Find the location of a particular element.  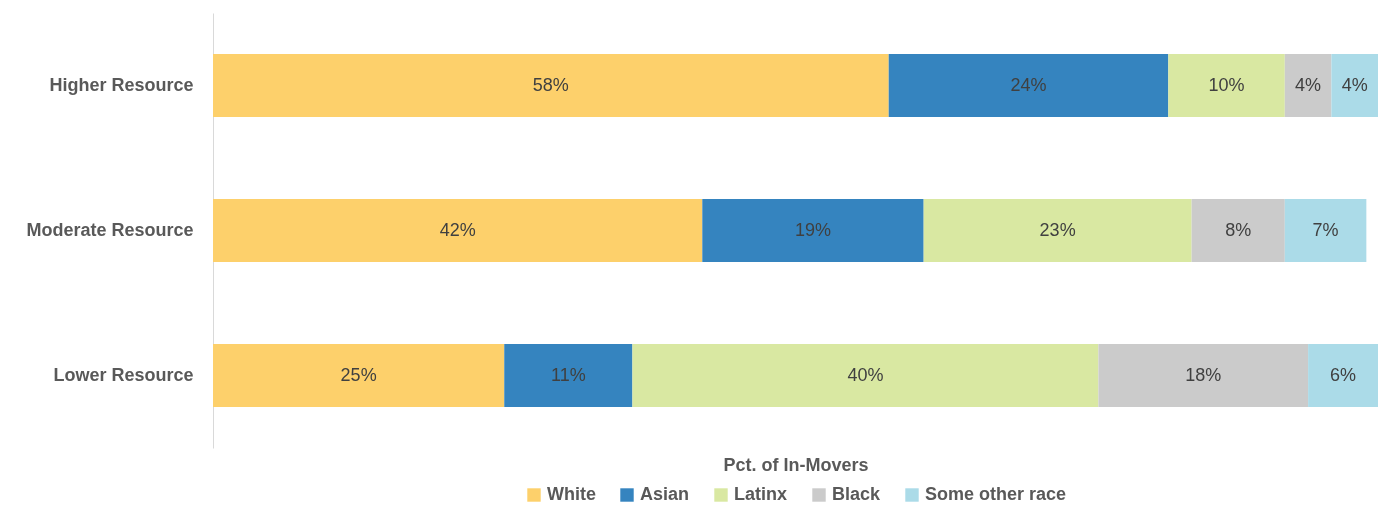

legend-label: White is located at coordinates (571, 494).